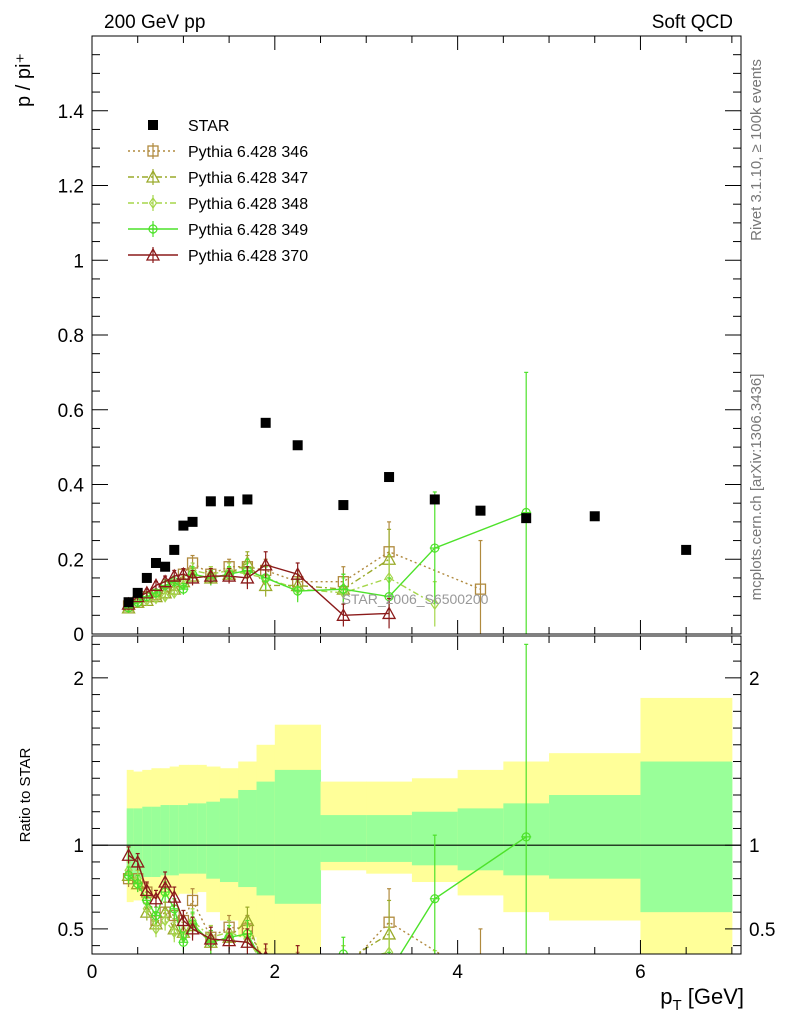  I want to click on legend-label: Pythia 6.428 348, so click(248, 204).